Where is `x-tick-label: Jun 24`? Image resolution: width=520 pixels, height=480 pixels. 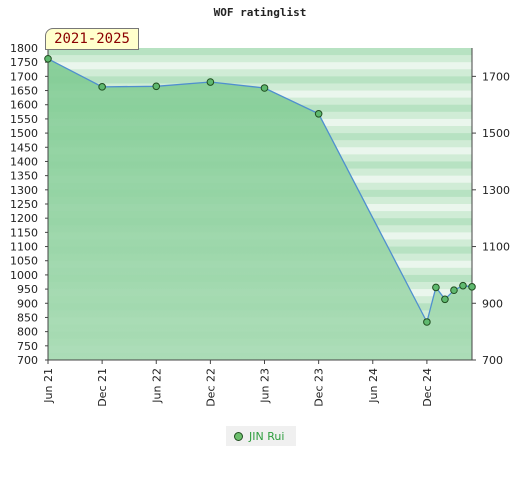 x-tick-label: Jun 24 is located at coordinates (373, 386).